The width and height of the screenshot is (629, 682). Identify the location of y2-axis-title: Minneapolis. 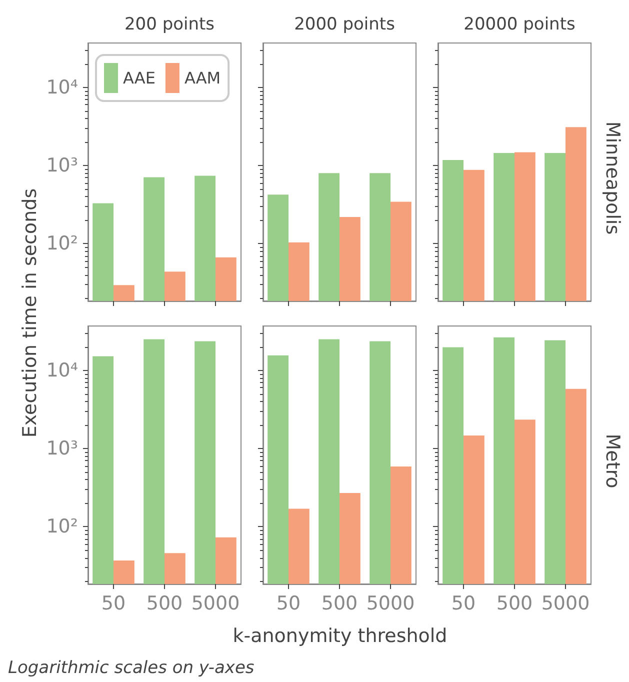
(613, 178).